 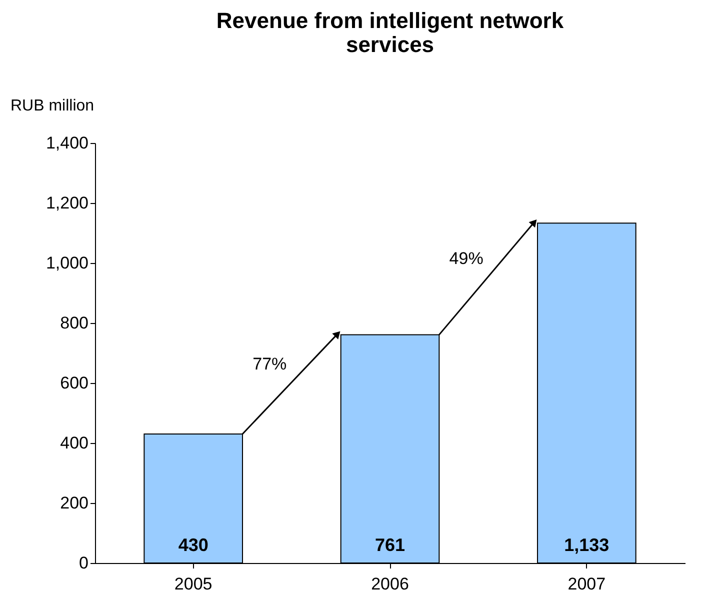 What do you see at coordinates (587, 545) in the screenshot?
I see `data-label: 1,133` at bounding box center [587, 545].